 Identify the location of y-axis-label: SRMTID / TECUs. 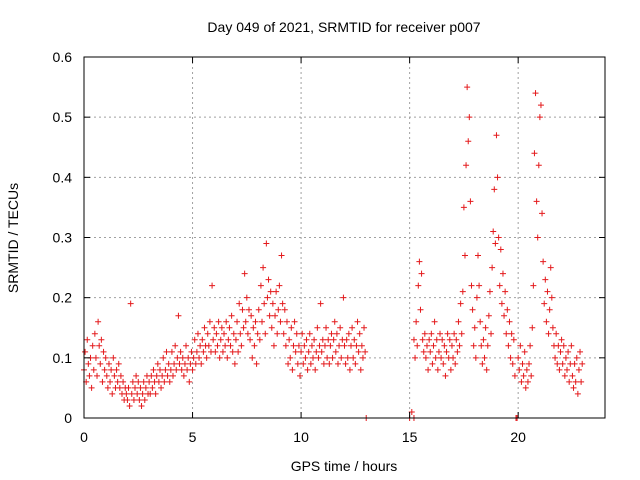
(13, 238).